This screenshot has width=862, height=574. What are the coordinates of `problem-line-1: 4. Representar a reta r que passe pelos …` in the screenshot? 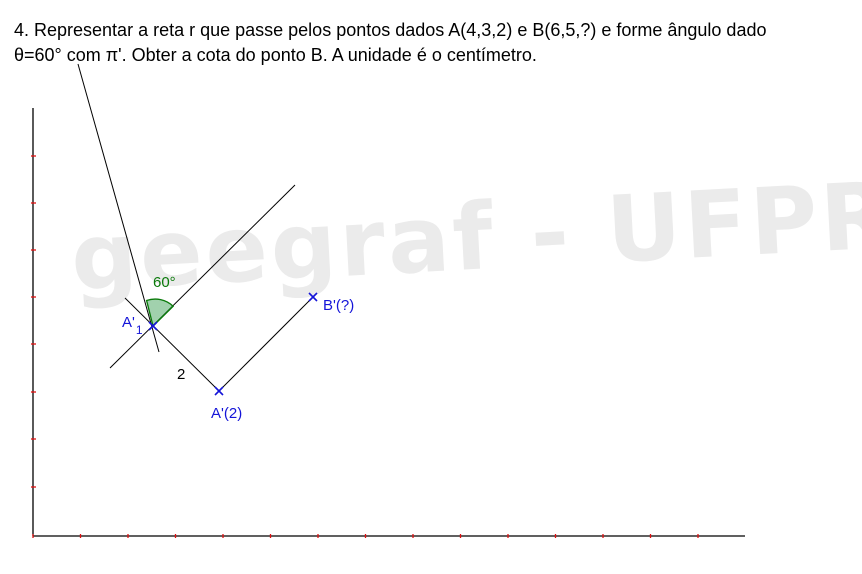 It's located at (390, 30).